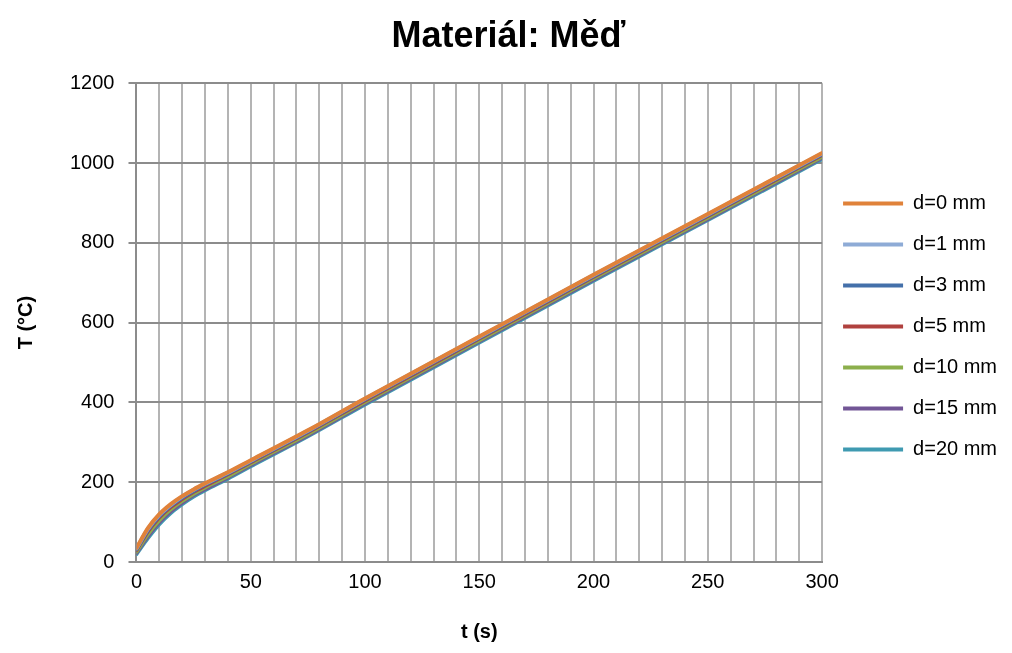  What do you see at coordinates (92, 161) in the screenshot?
I see `y-tick-label: 1000` at bounding box center [92, 161].